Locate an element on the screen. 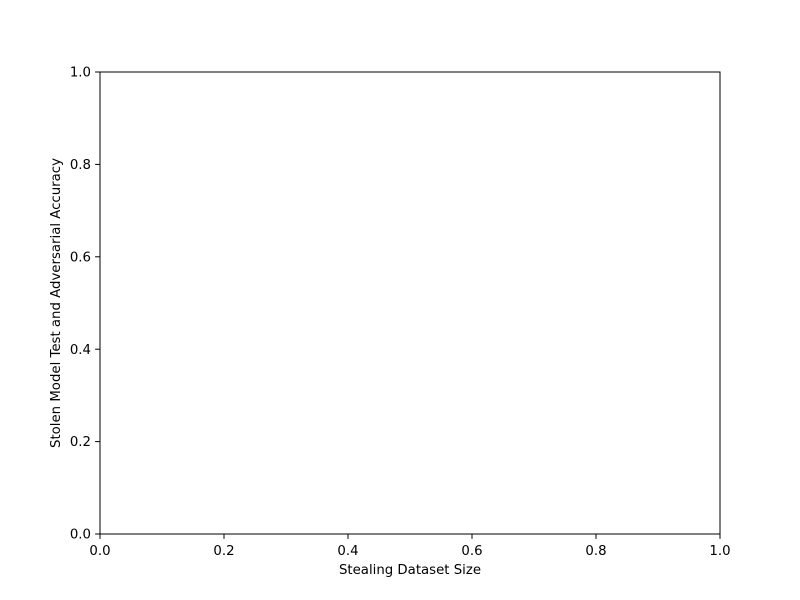 Image resolution: width=800 pixels, height=600 pixels. y-tick-label: 0.0 is located at coordinates (80, 535).